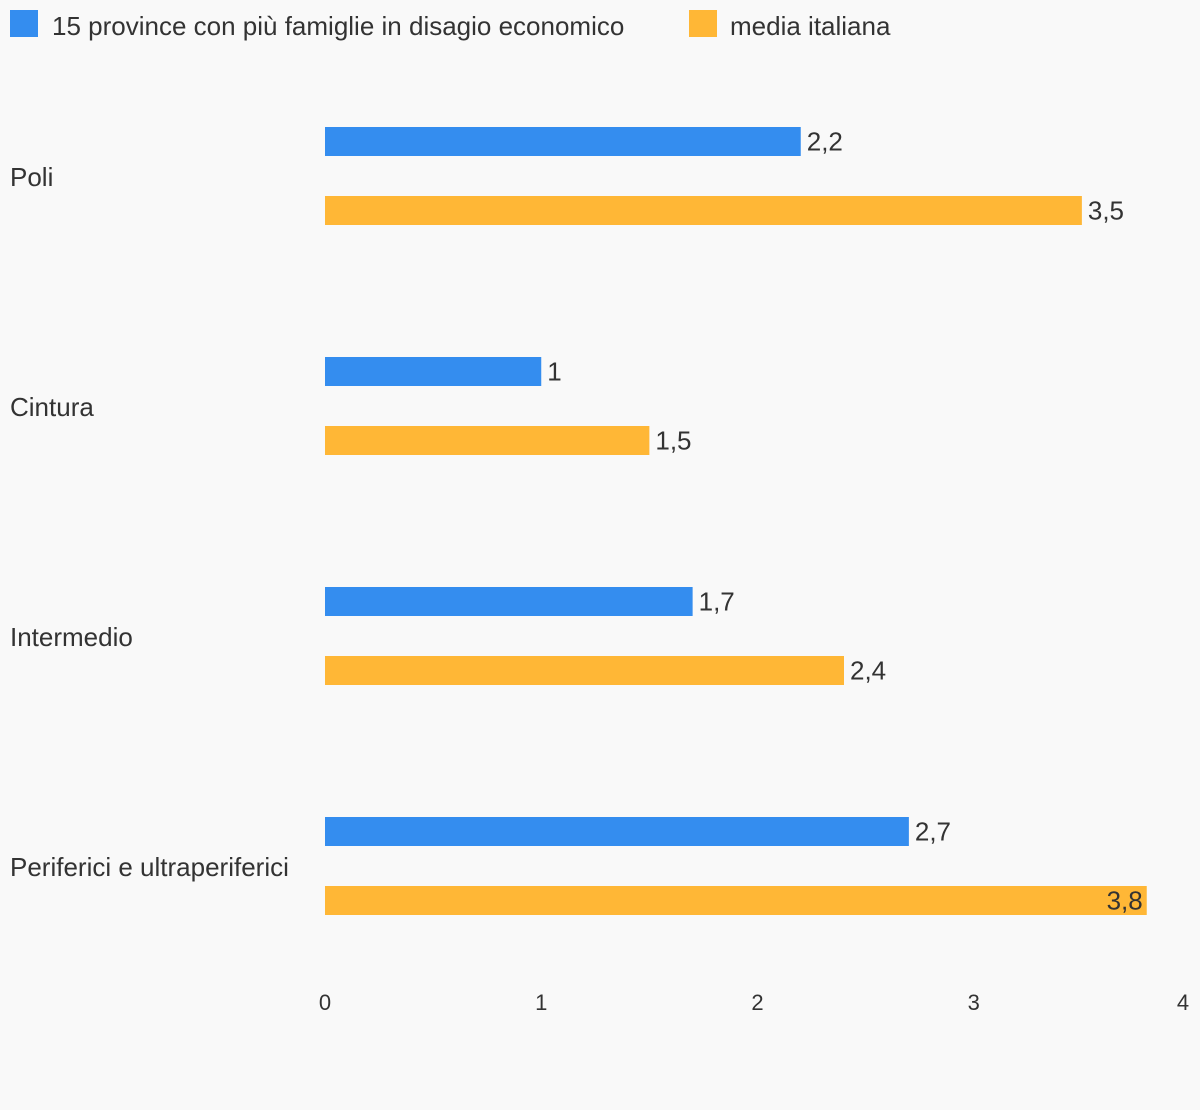 Image resolution: width=1200 pixels, height=1110 pixels. I want to click on value-label: 2,7, so click(933, 832).